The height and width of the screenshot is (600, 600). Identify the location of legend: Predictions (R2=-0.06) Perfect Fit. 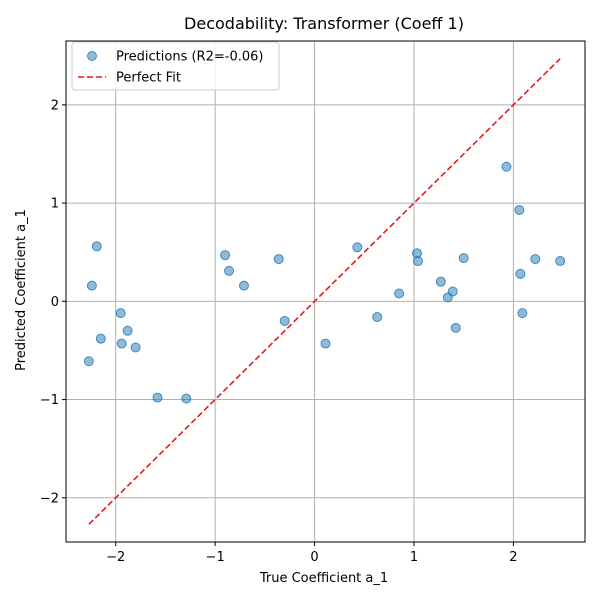
(175, 66).